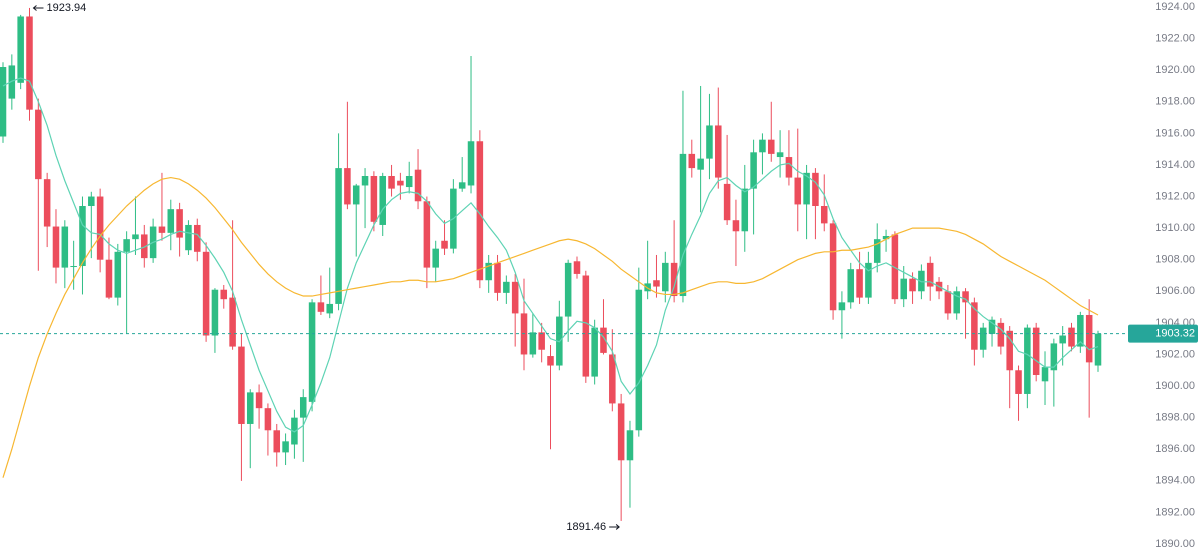  What do you see at coordinates (1175, 386) in the screenshot?
I see `y-tick-label: 1900.00` at bounding box center [1175, 386].